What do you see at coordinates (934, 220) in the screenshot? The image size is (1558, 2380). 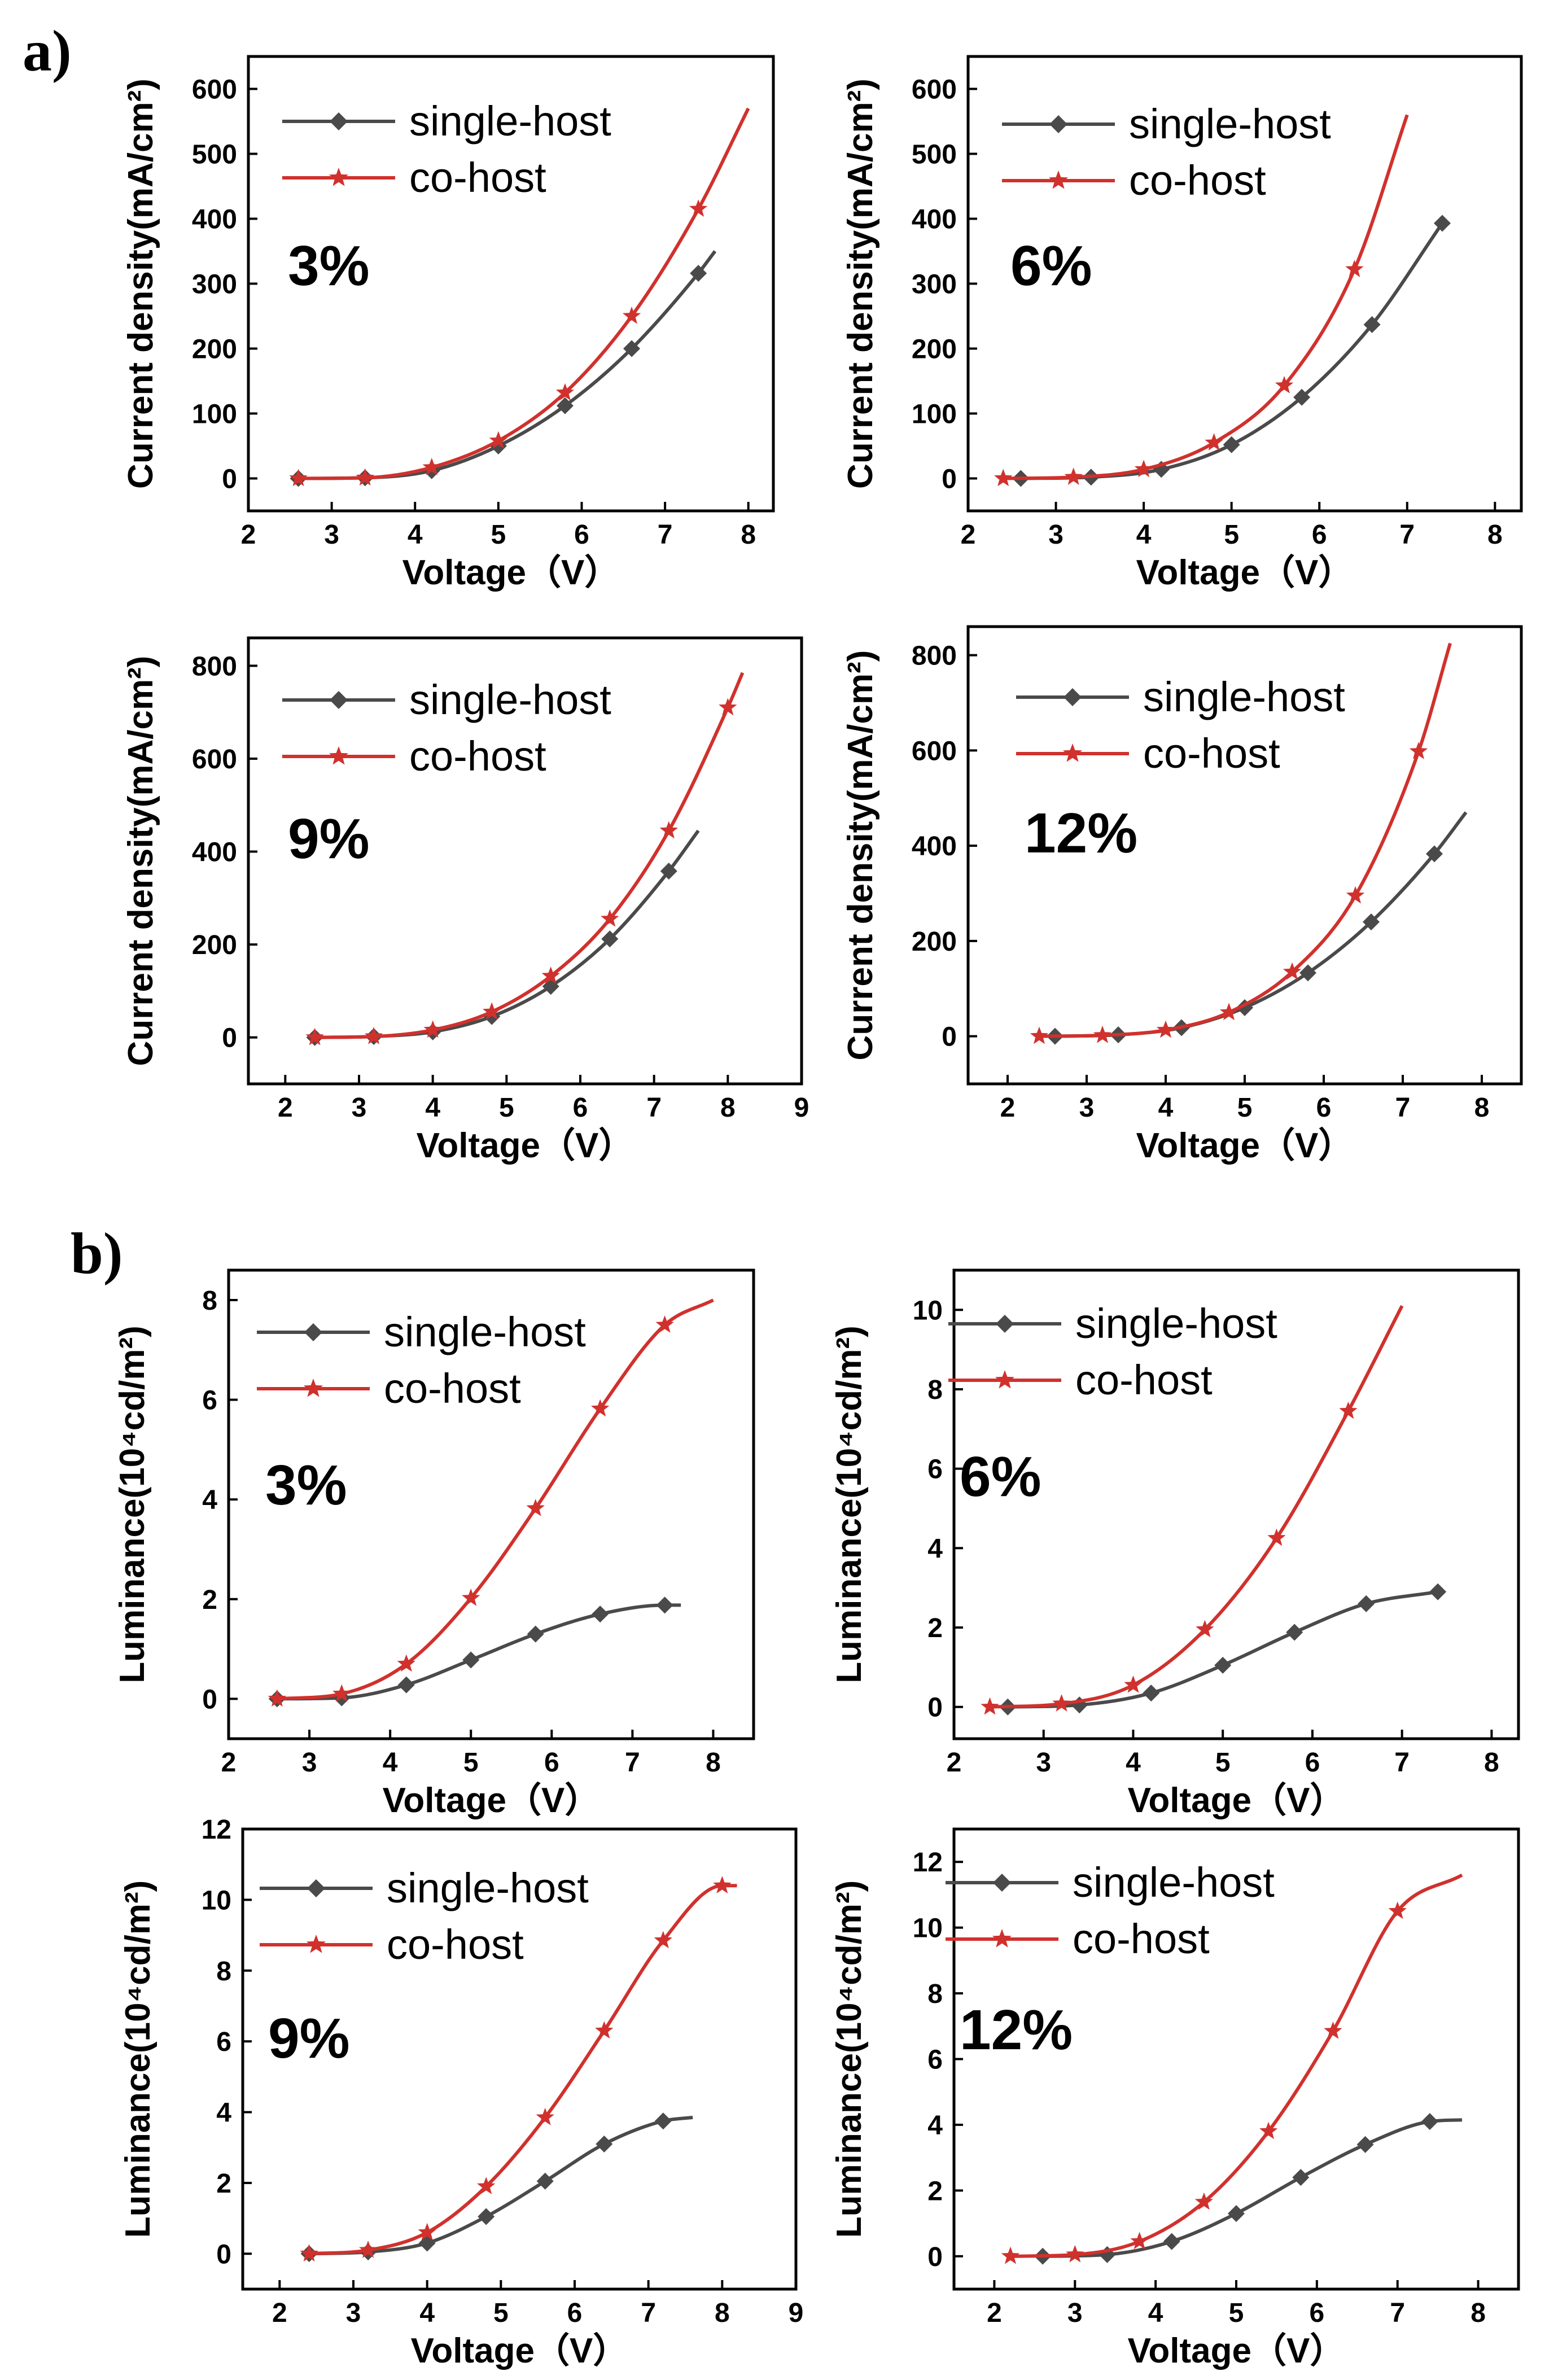 I see `y-tick-label: 400` at bounding box center [934, 220].